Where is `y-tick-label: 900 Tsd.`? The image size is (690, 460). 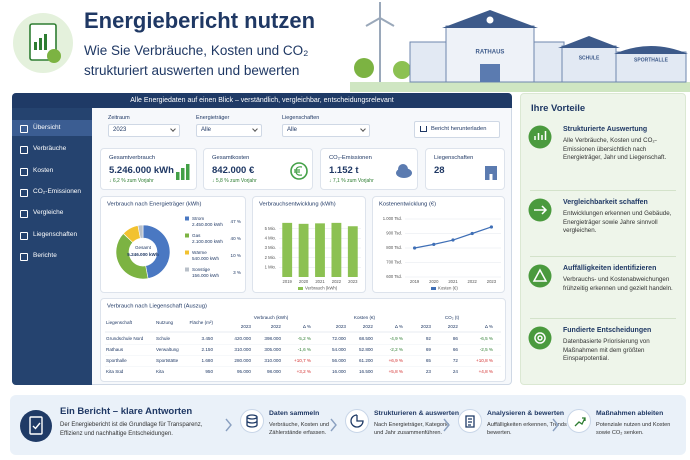 y-tick-label: 900 Tsd. is located at coordinates (394, 233).